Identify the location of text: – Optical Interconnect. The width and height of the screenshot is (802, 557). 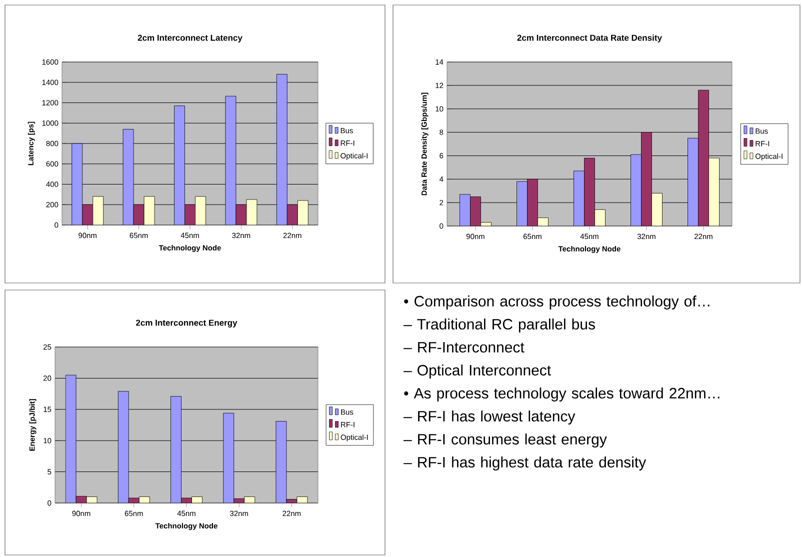
(477, 371).